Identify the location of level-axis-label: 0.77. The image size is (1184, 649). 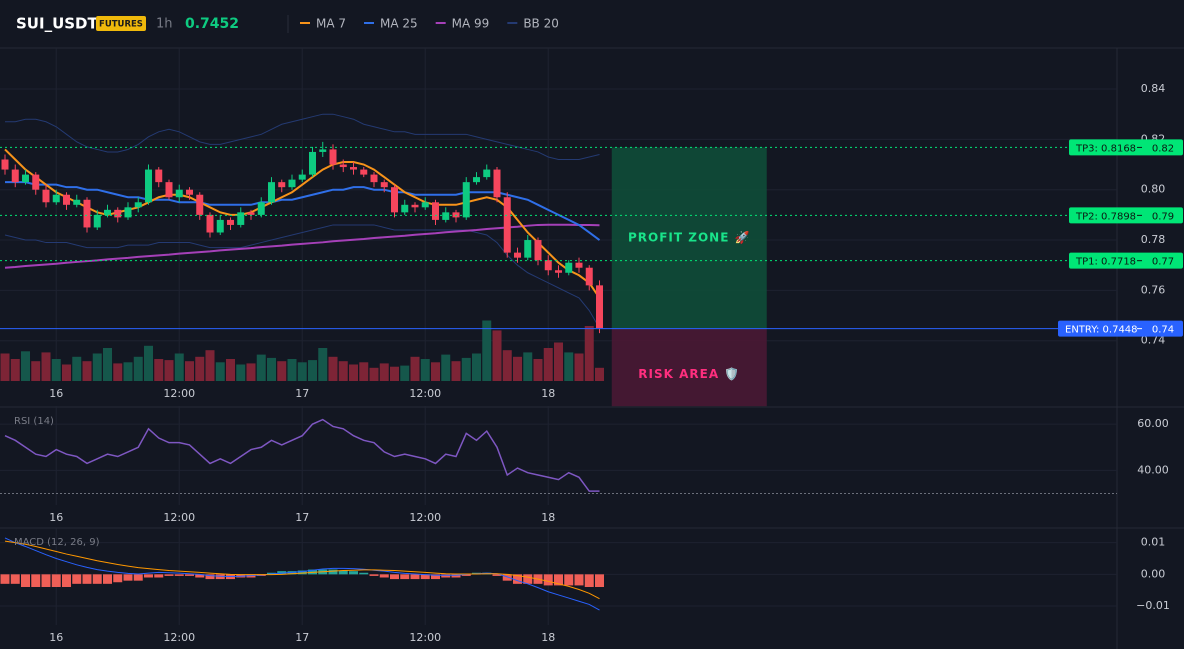
(1163, 262).